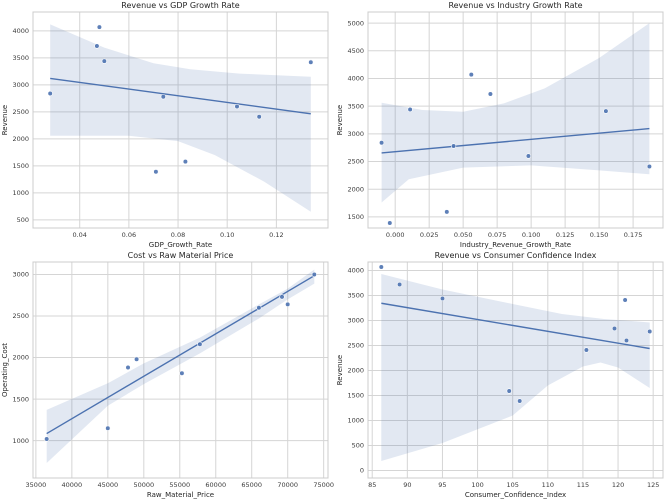 This screenshot has width=669, height=500. I want to click on x-tick-label: 0.175, so click(633, 235).